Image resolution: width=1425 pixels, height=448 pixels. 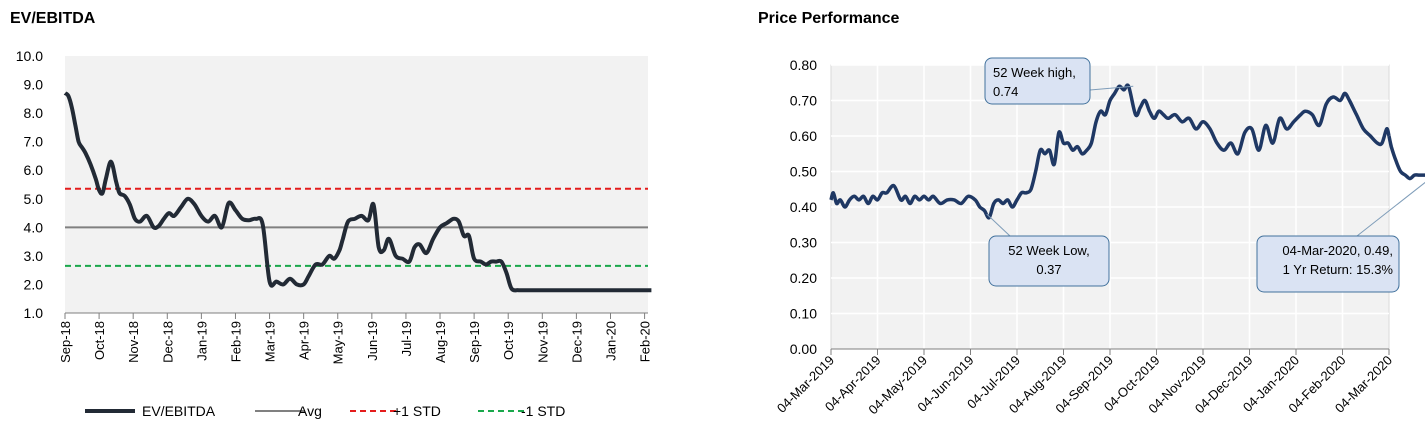 I want to click on x-tick-label: Aug-19, so click(x=440, y=342).